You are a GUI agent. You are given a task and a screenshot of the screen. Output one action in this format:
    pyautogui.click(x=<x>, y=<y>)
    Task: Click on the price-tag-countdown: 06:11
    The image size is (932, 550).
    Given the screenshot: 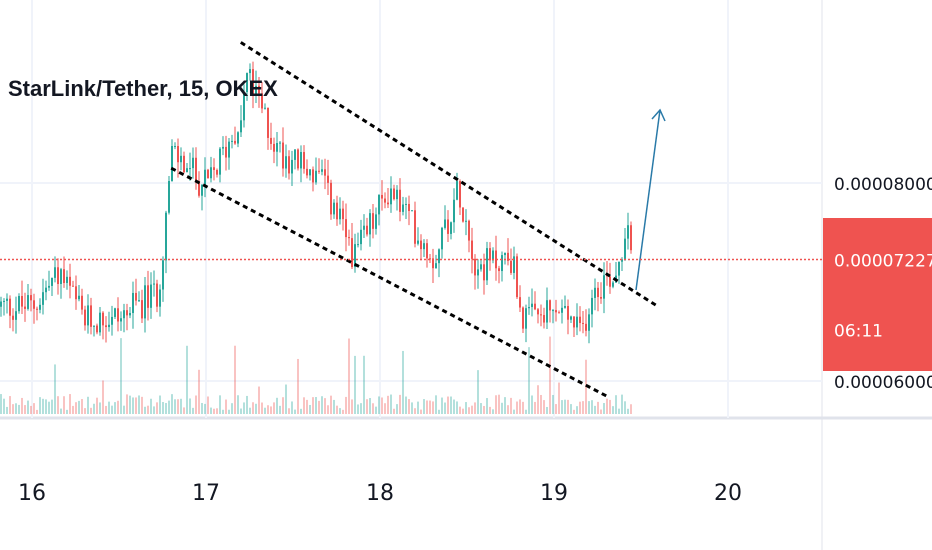 What is the action you would take?
    pyautogui.click(x=858, y=331)
    